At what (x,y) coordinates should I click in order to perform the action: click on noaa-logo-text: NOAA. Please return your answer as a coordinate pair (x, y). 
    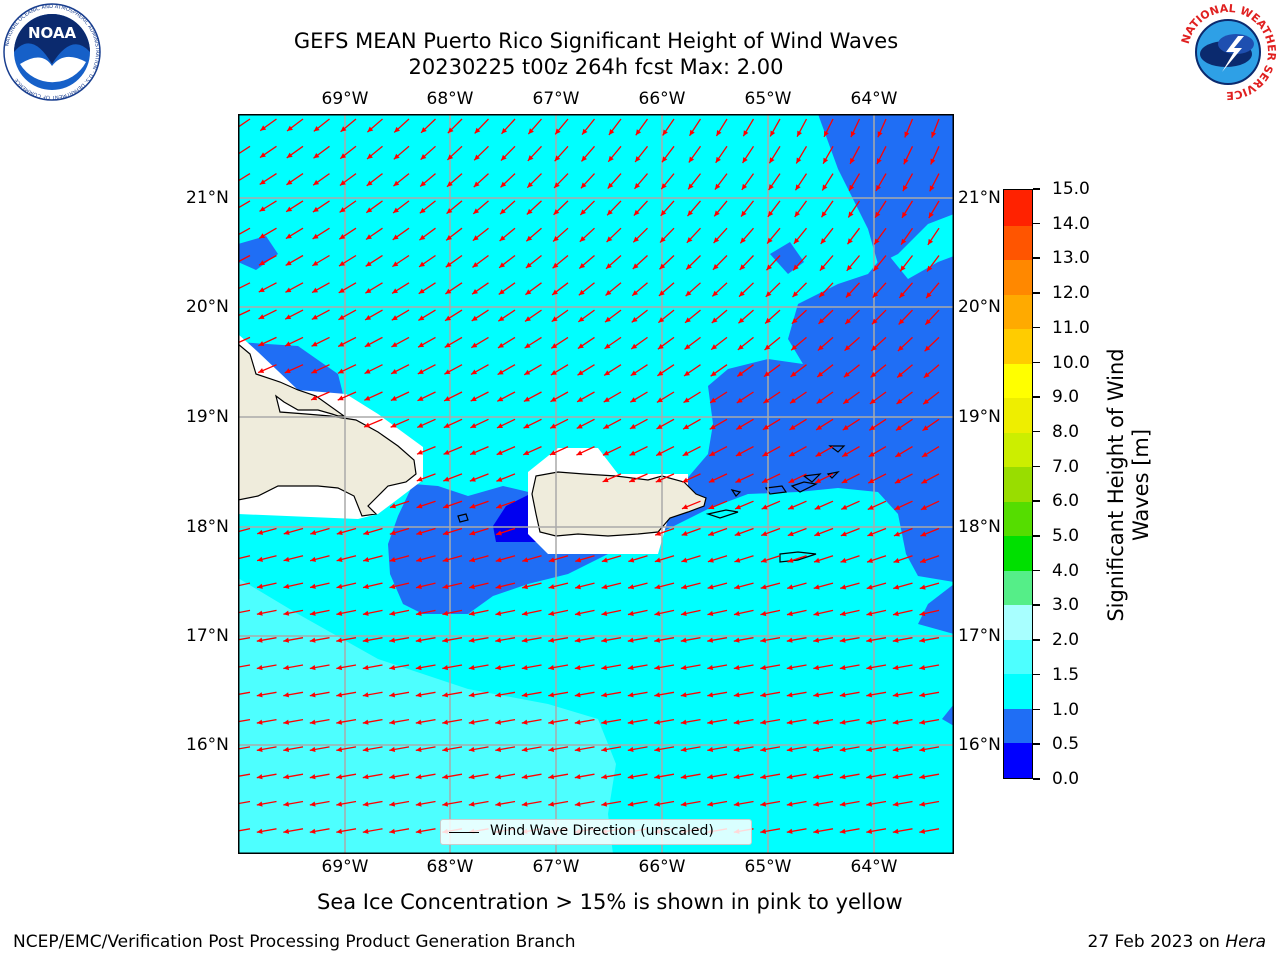
    Looking at the image, I should click on (52, 33).